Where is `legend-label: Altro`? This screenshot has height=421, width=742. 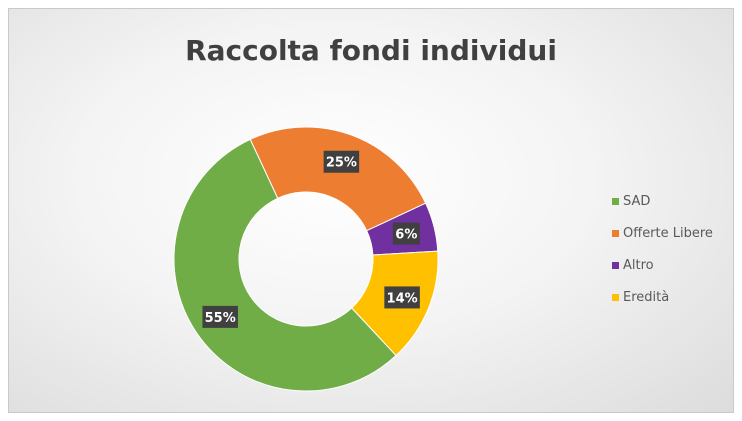
legend-label: Altro is located at coordinates (638, 265).